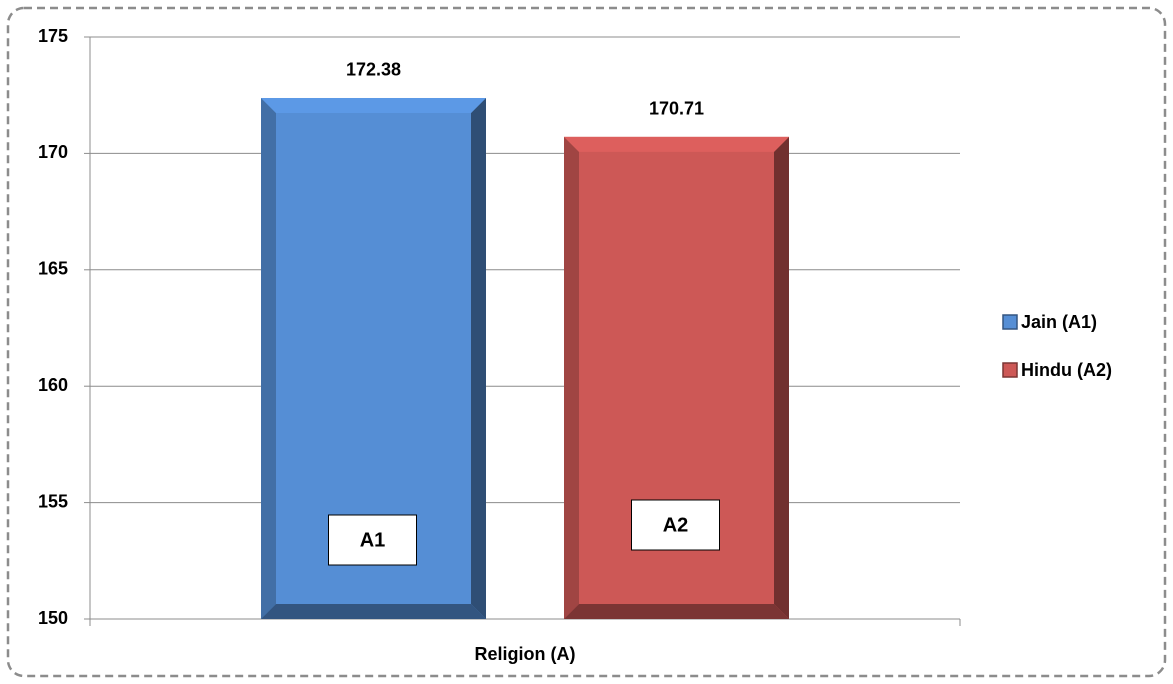  I want to click on y-tick-label: 170, so click(53, 152).